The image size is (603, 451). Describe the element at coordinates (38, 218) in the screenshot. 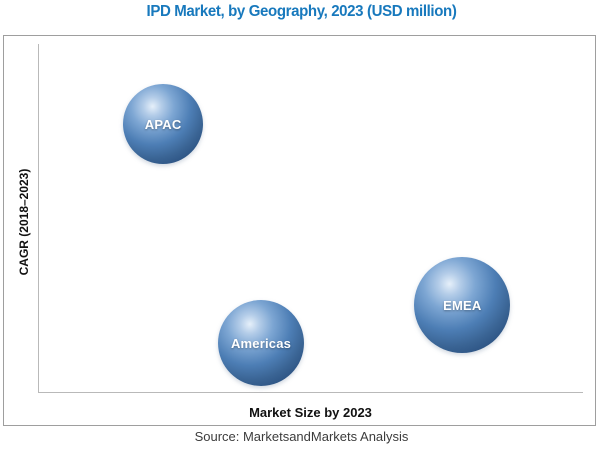

I see `y-axis-line` at that location.